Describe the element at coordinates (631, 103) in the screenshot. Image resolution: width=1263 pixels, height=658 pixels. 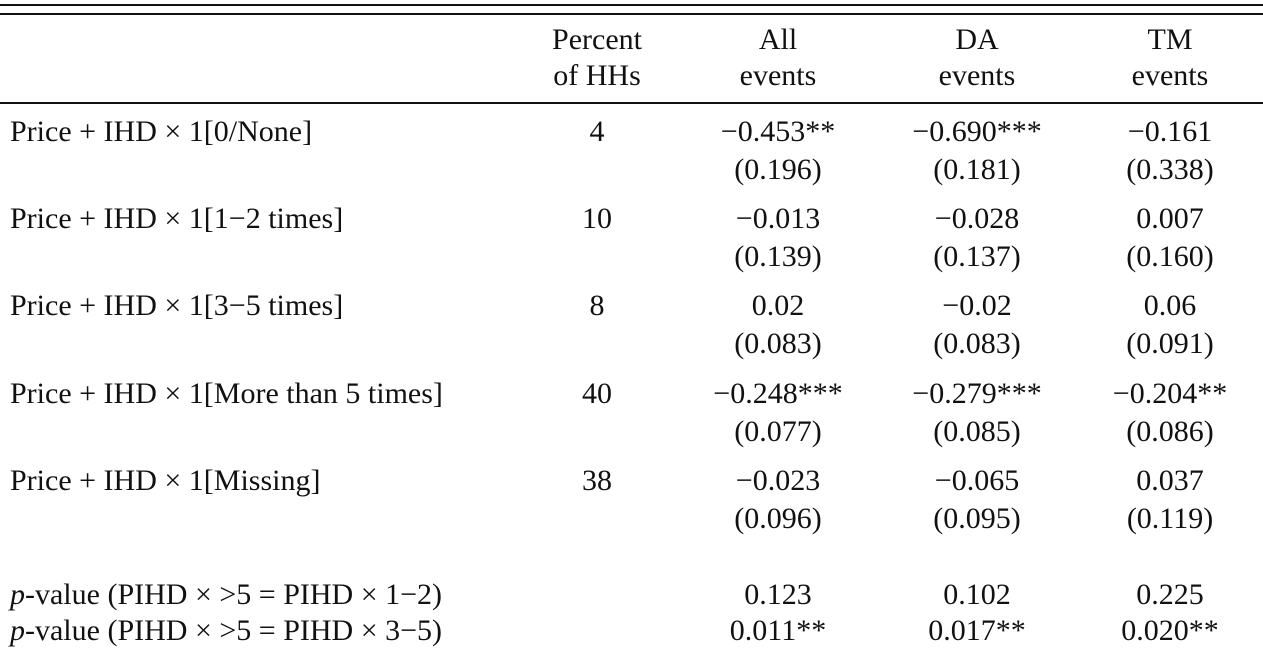
I see `header-rule` at that location.